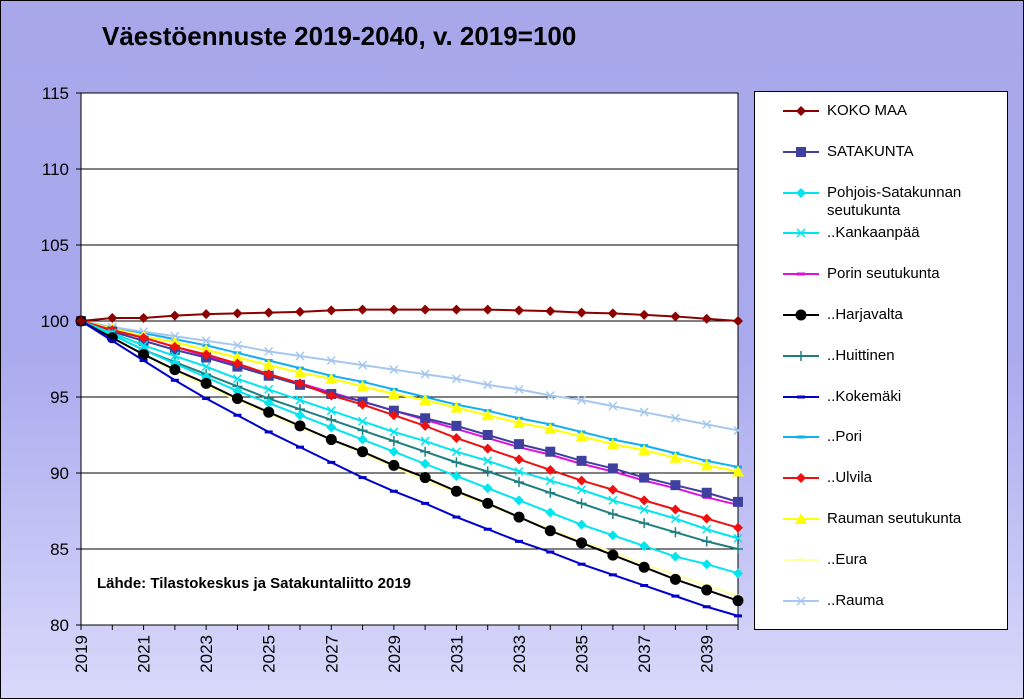 The height and width of the screenshot is (700, 1024). Describe the element at coordinates (55, 93) in the screenshot. I see `y-tick-label-115: 115` at that location.